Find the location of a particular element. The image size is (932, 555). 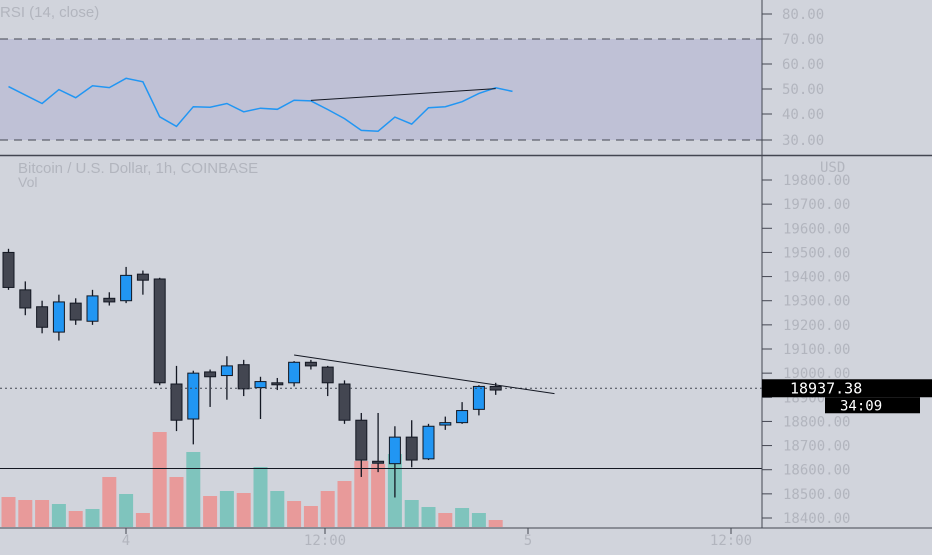

rsi-tick-label: 80.00 is located at coordinates (803, 15).